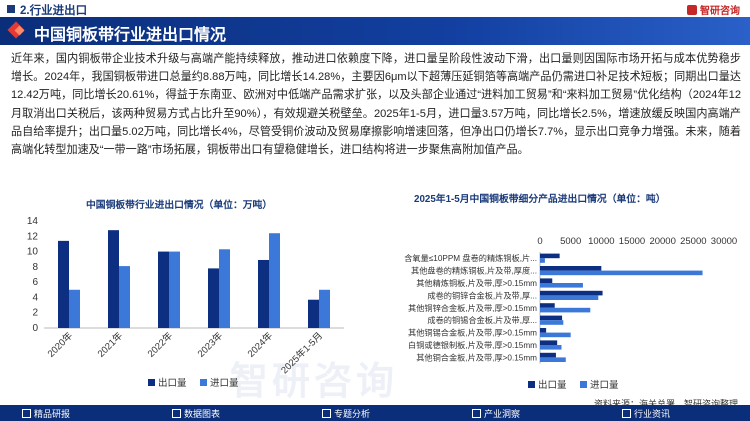 The width and height of the screenshot is (750, 421). I want to click on brand-logo: 智研咨询, so click(713, 9).